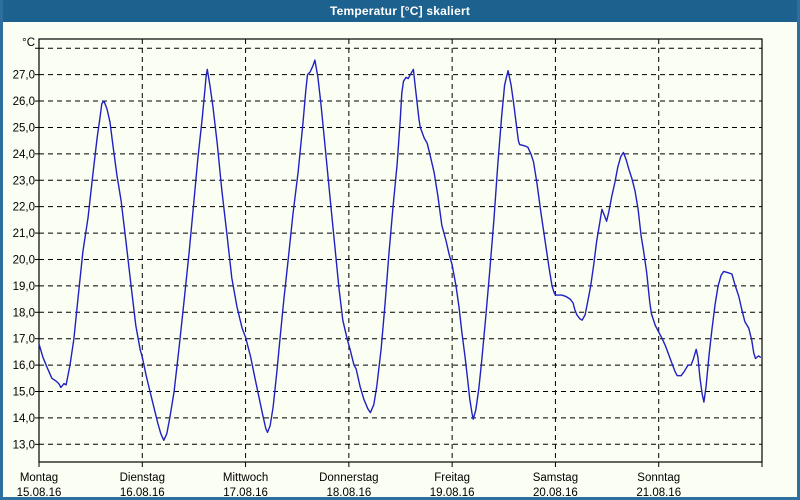 Image resolution: width=800 pixels, height=500 pixels. I want to click on date-label: 19.08.16, so click(452, 493).